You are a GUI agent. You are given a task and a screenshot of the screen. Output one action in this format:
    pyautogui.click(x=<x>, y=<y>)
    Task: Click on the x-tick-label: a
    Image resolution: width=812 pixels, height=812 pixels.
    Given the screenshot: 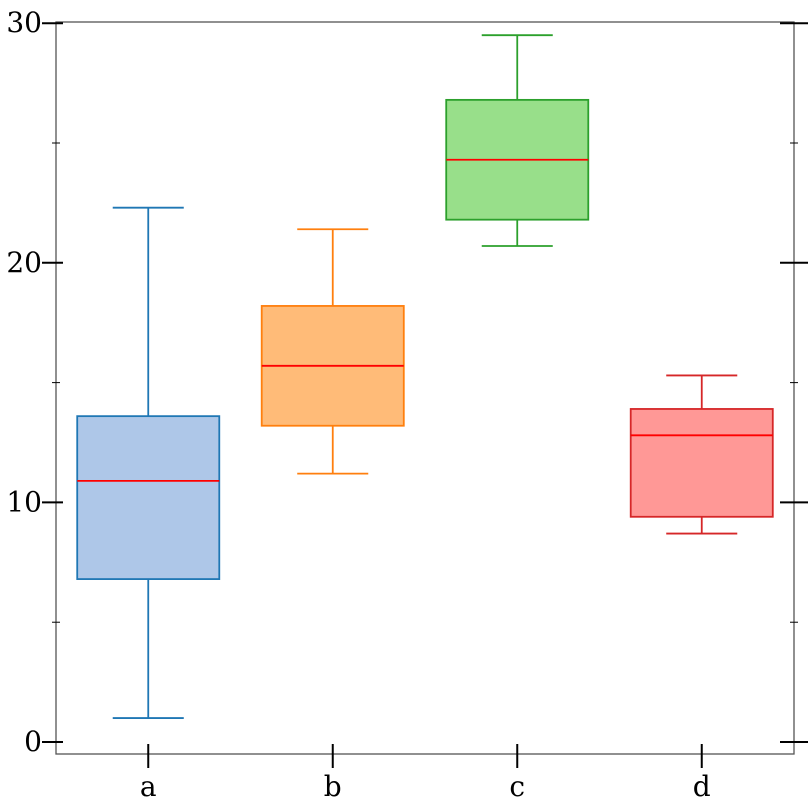 What is the action you would take?
    pyautogui.click(x=148, y=786)
    